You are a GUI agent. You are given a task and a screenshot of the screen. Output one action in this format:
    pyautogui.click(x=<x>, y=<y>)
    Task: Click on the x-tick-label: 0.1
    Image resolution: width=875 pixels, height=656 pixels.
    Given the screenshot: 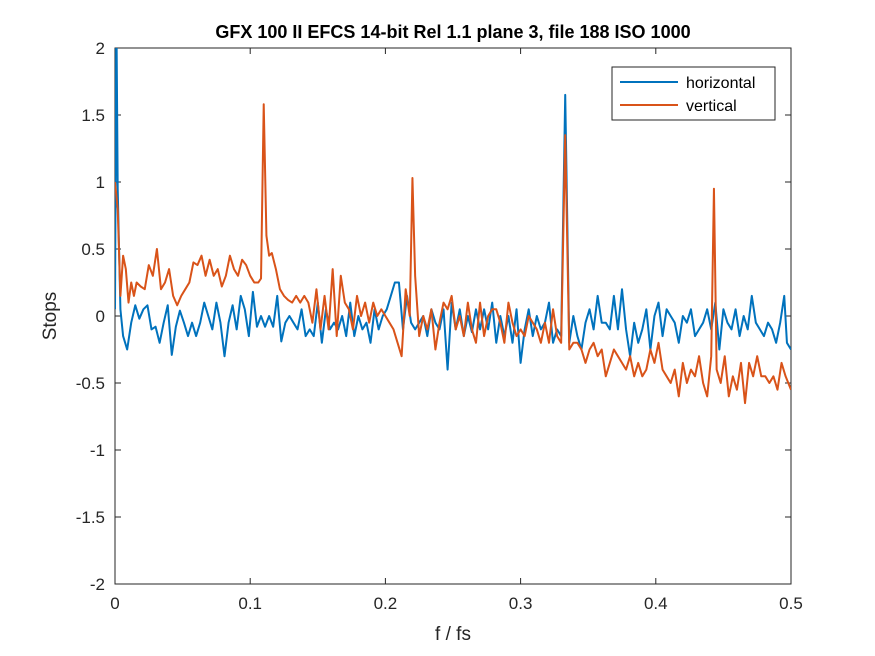 What is the action you would take?
    pyautogui.click(x=250, y=603)
    